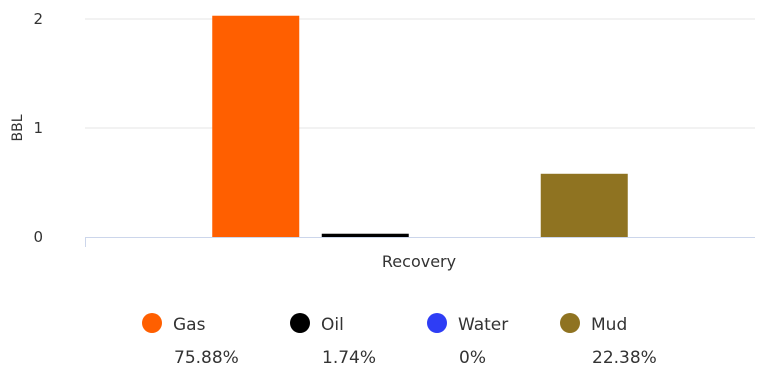 This screenshot has width=758, height=371. What do you see at coordinates (206, 358) in the screenshot?
I see `legend-percent: 75.88%` at bounding box center [206, 358].